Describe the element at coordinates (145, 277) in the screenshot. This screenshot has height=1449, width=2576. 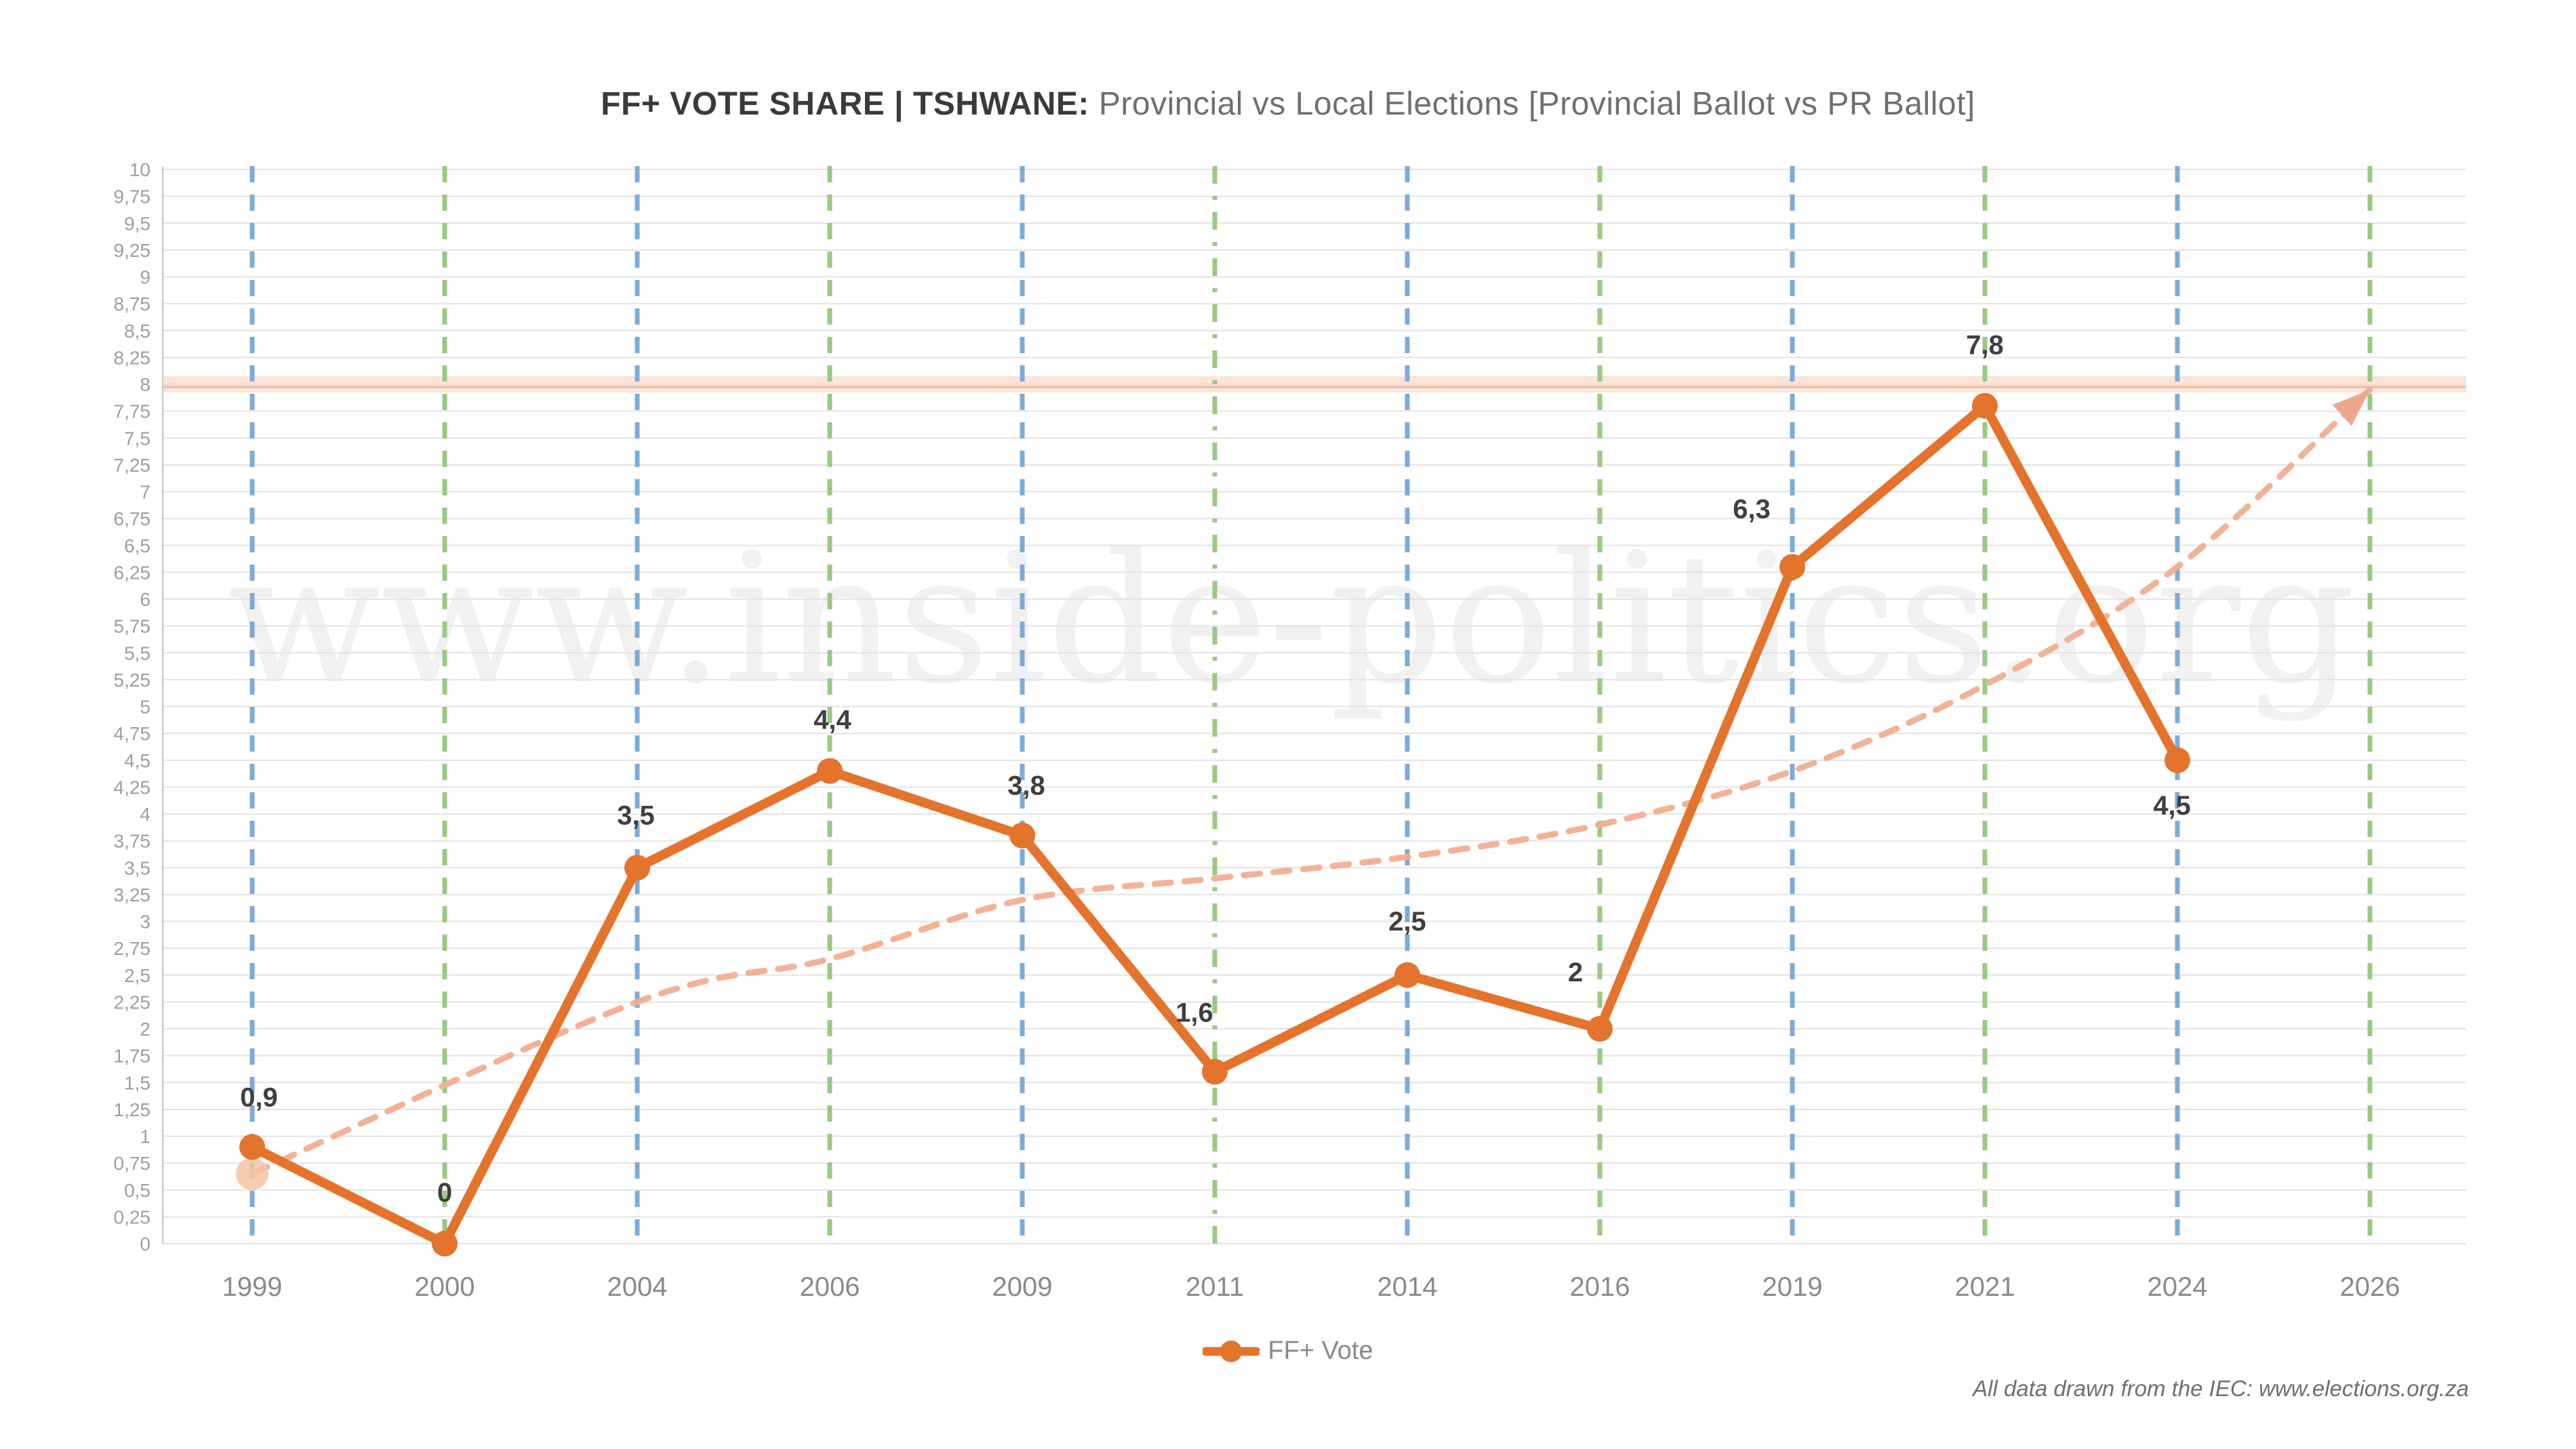
I see `y-tick-label: 9` at that location.